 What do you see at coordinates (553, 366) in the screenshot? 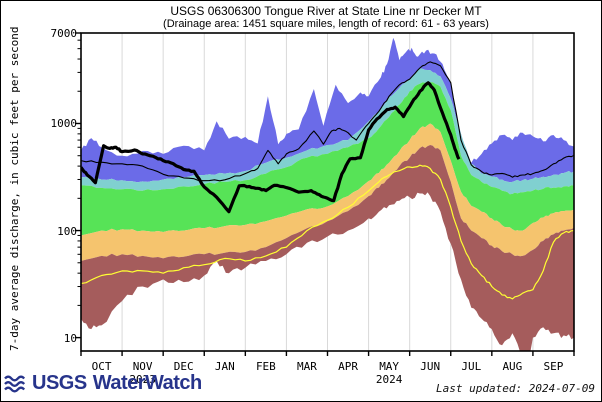
I see `month-label: SEP` at bounding box center [553, 366].